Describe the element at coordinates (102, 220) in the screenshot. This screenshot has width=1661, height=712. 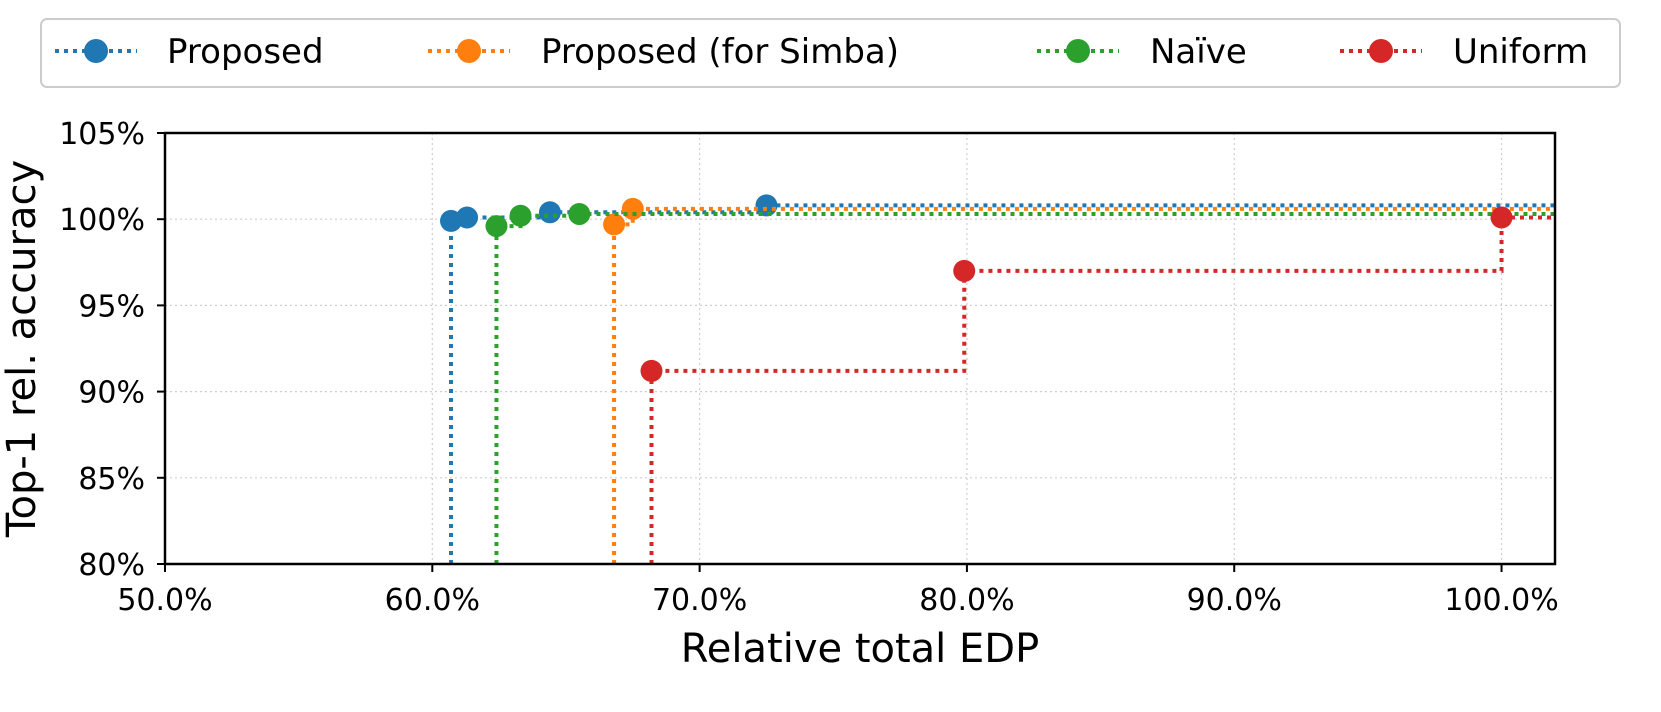
I see `y-tick-label: 100%` at that location.